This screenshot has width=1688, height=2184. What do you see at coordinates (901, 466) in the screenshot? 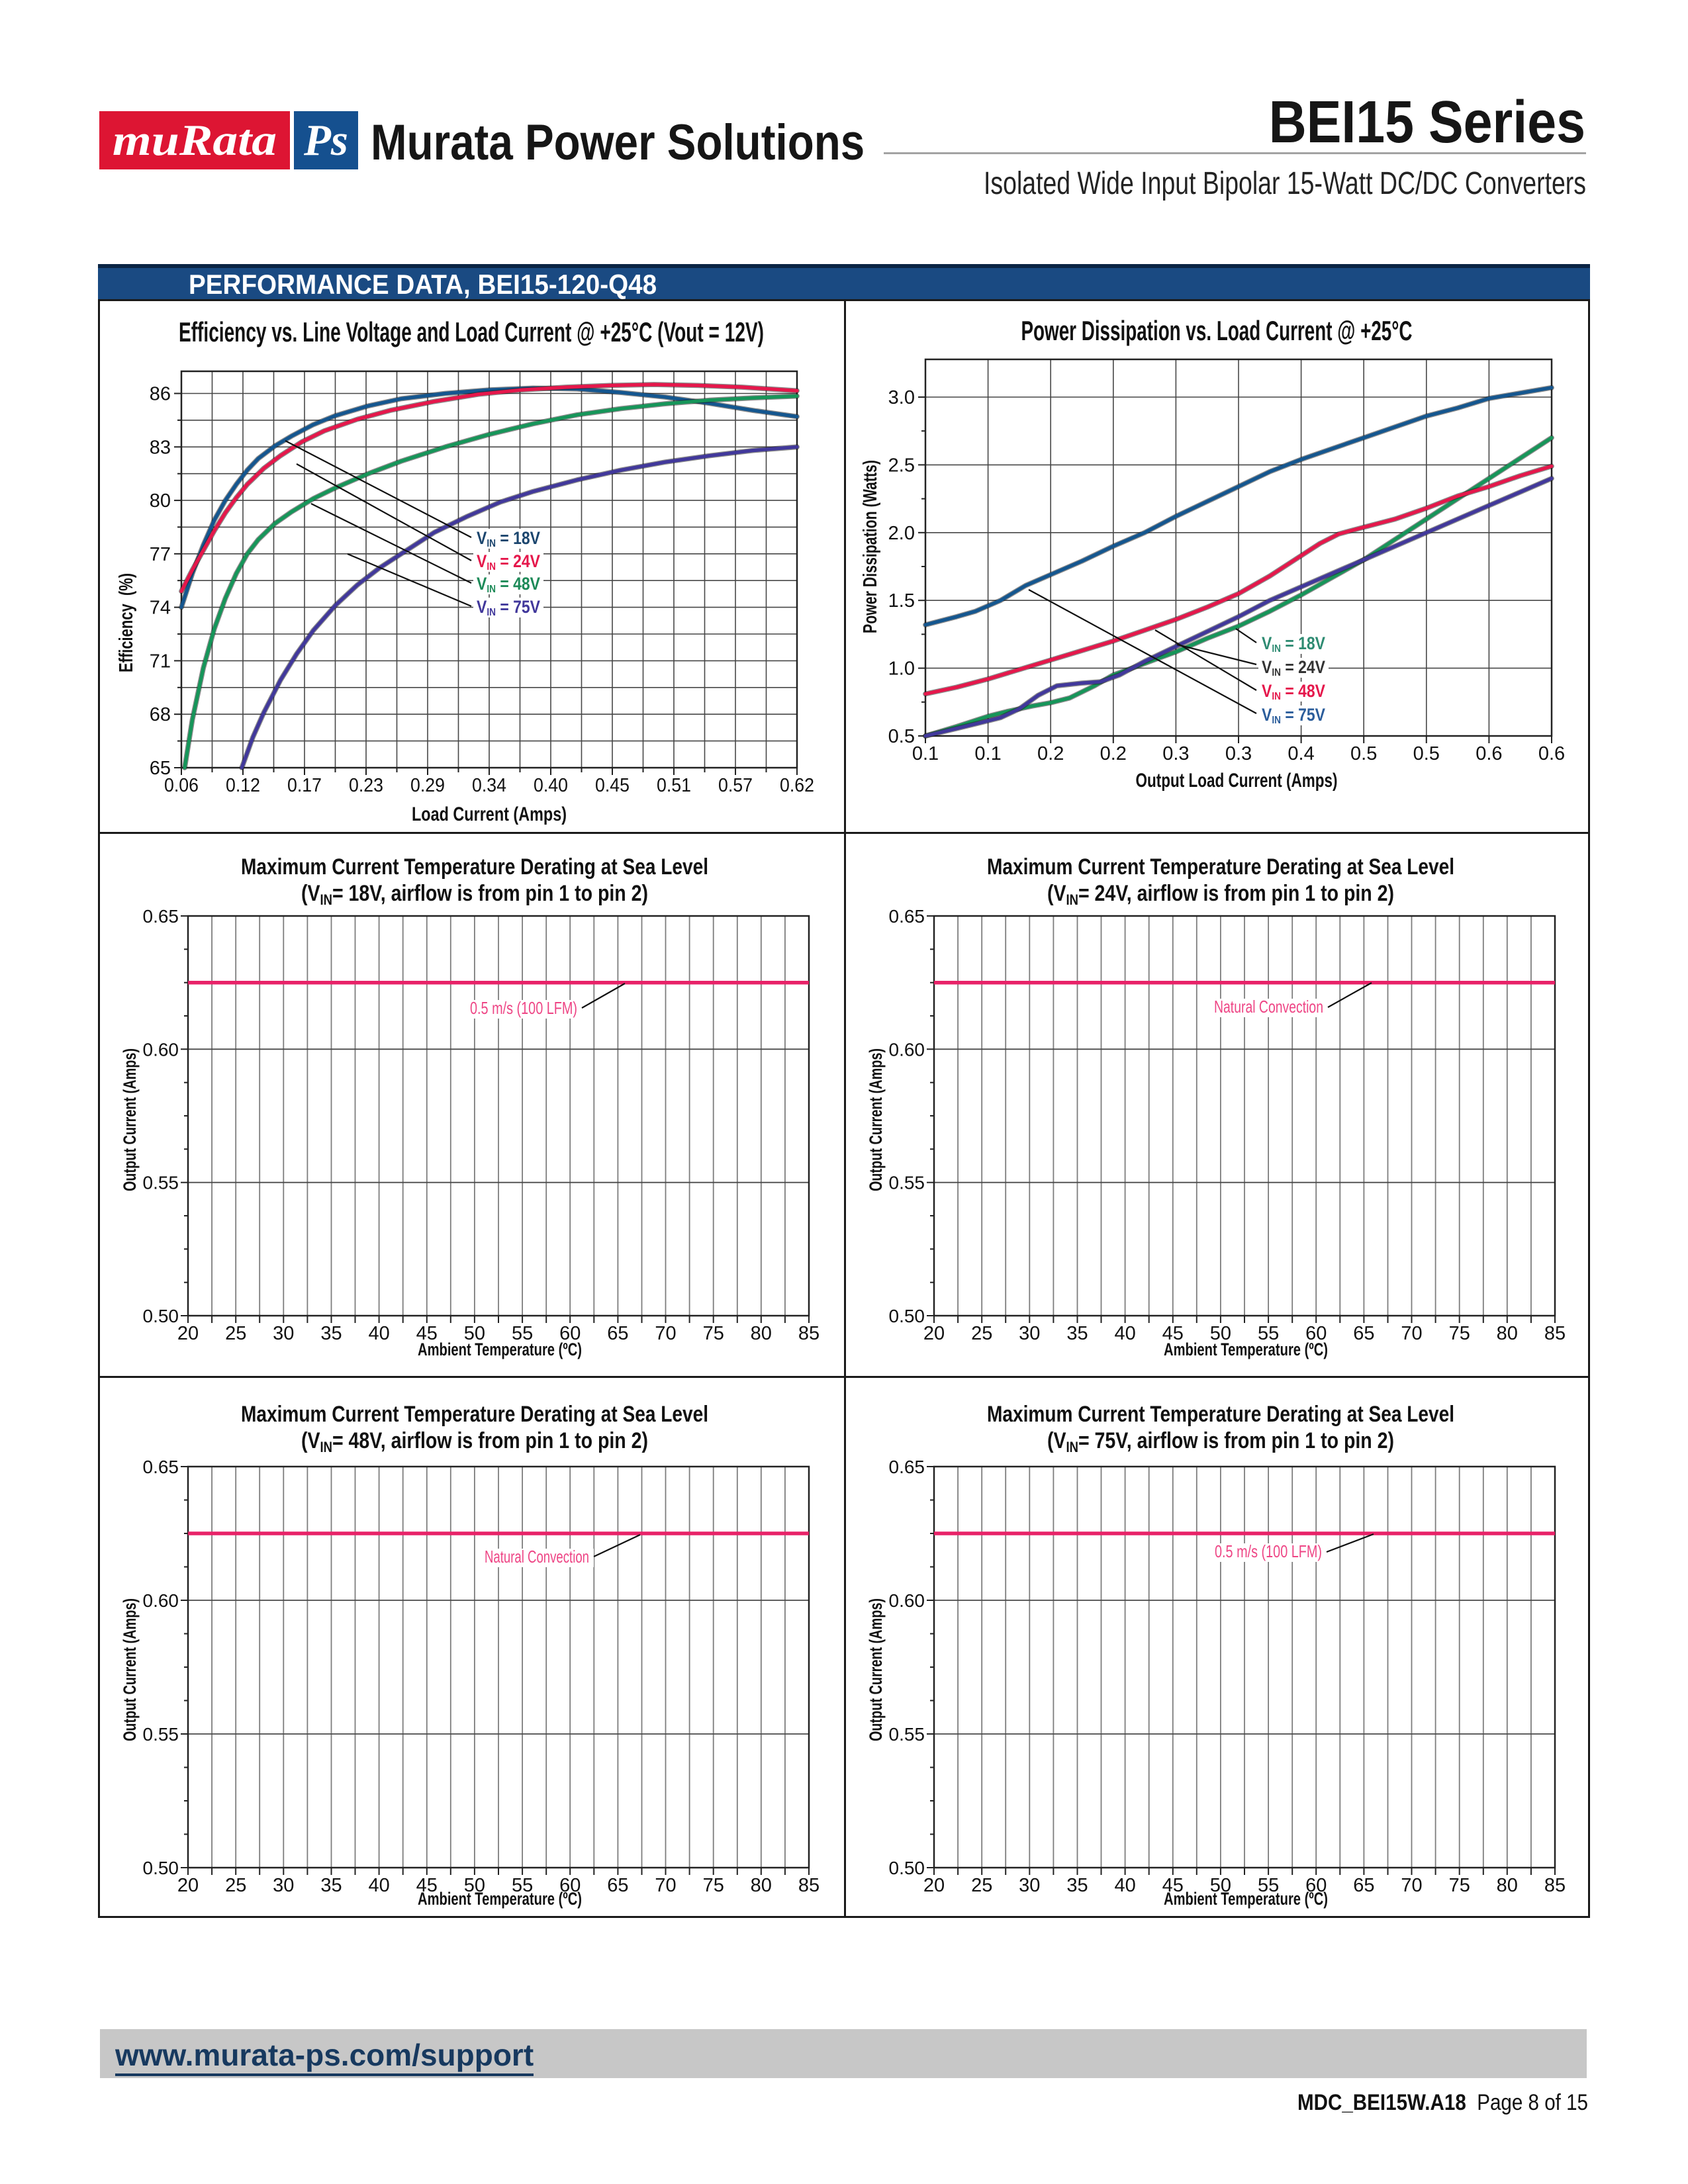
I see `svg-text: 2.5` at bounding box center [901, 466].